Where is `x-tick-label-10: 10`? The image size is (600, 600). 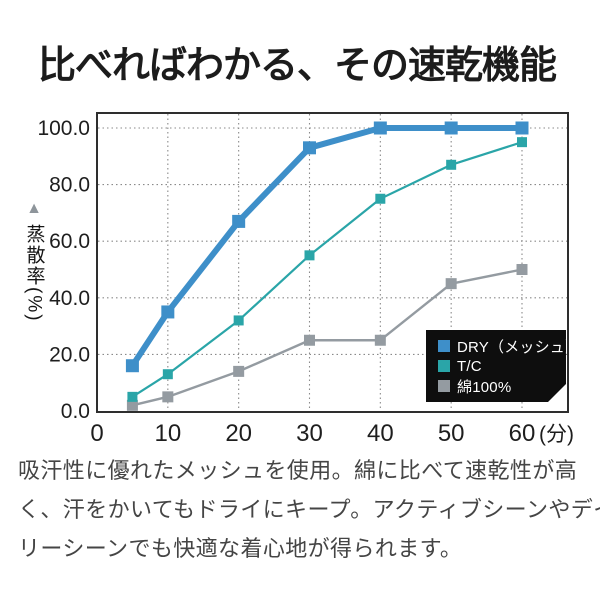 x-tick-label-10: 10 is located at coordinates (167, 433).